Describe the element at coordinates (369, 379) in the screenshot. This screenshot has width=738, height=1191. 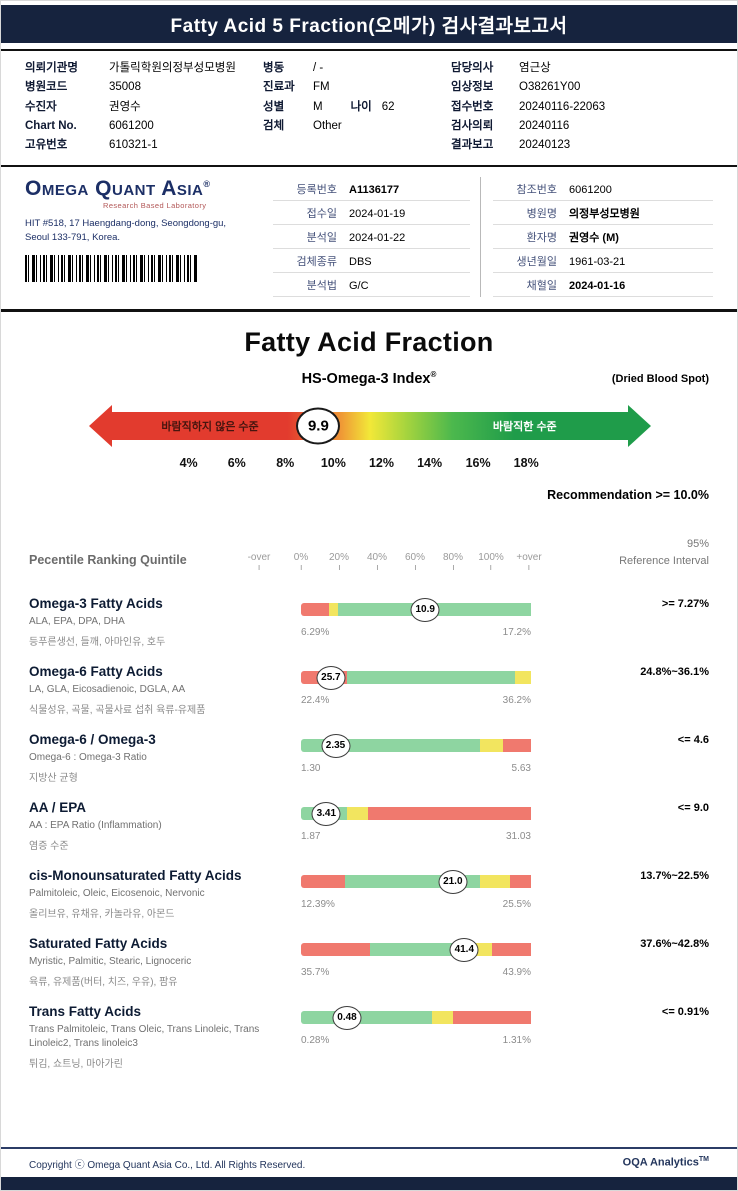
I see `subtitle-row: HS-Omega-3 Index® (Dried Blood Spot)` at that location.